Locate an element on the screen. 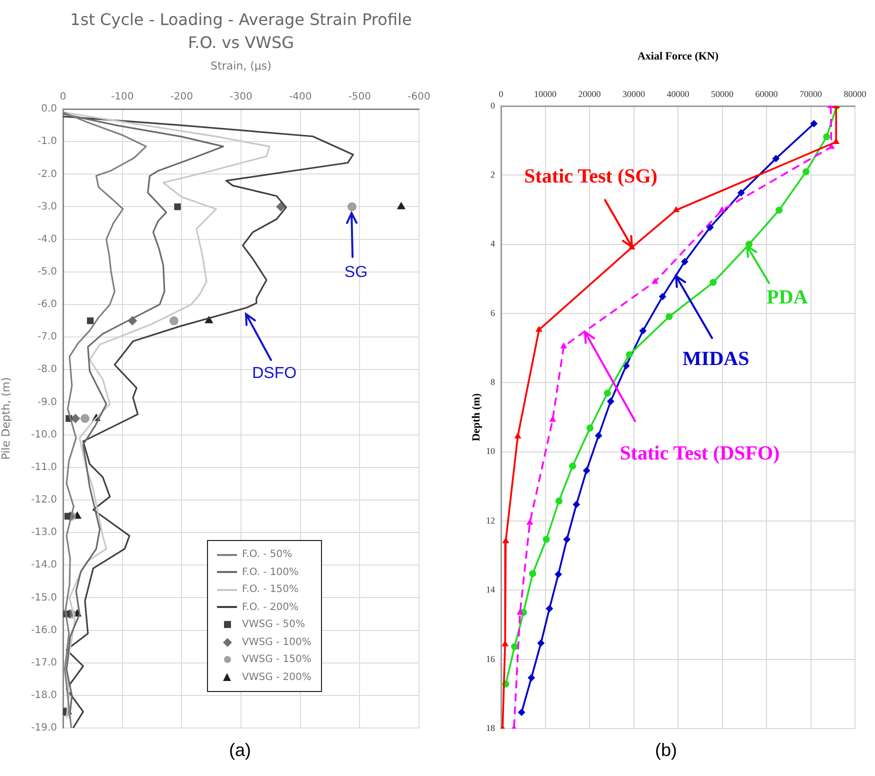 The width and height of the screenshot is (875, 776). y-tick-label: -16.0 is located at coordinates (44, 630).